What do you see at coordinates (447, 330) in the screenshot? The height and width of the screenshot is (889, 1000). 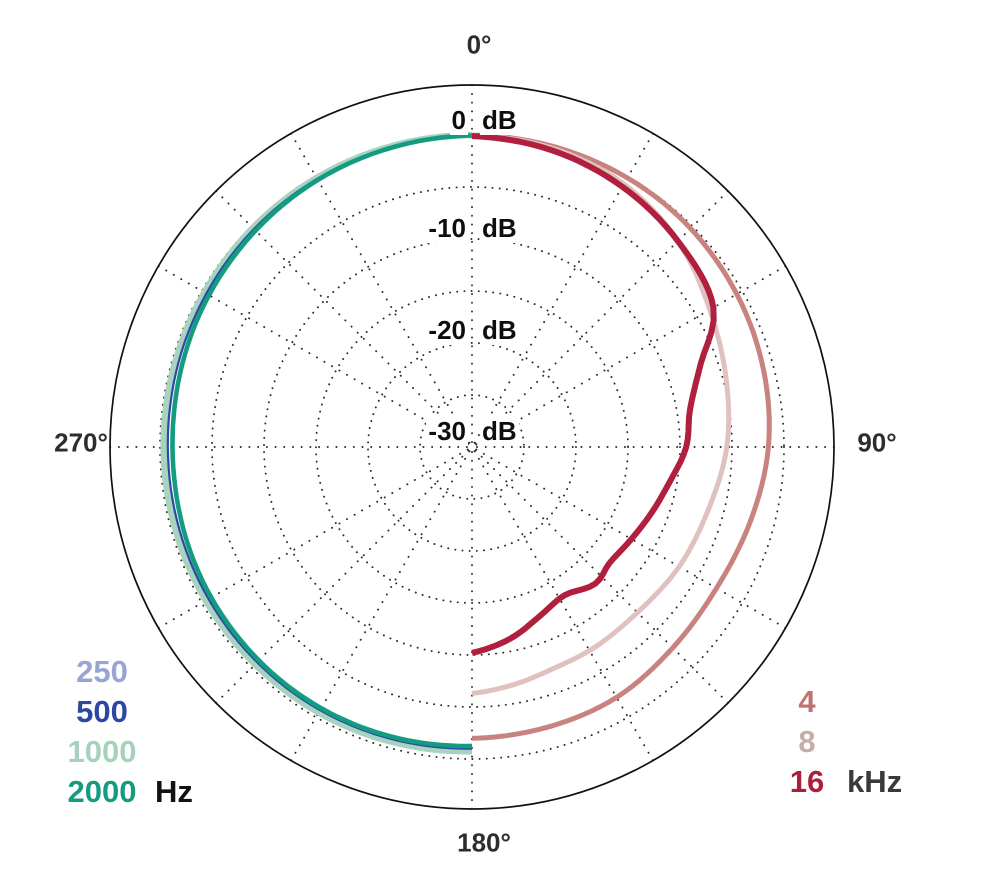 I see `db-label-20-value: -20` at bounding box center [447, 330].